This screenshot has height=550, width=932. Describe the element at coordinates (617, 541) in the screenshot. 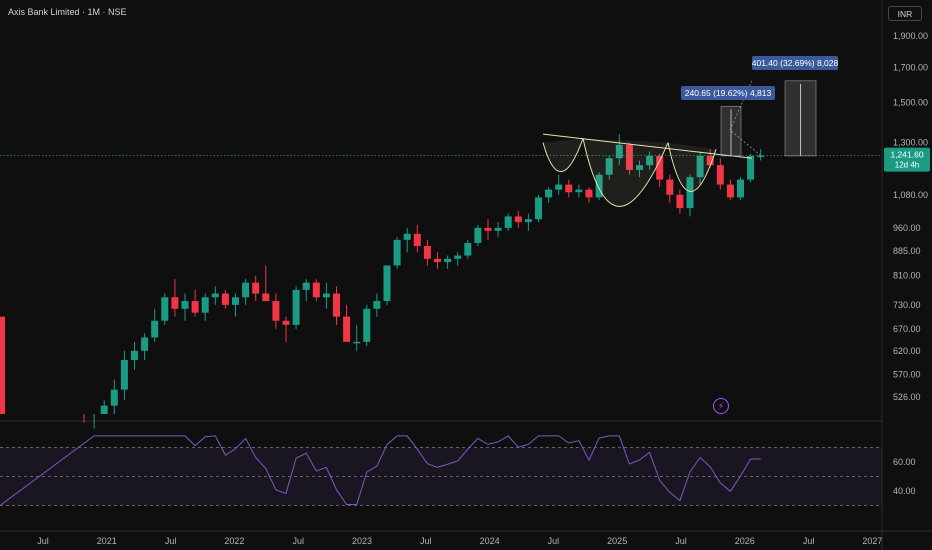

I see `time-tick-label: 2025` at that location.